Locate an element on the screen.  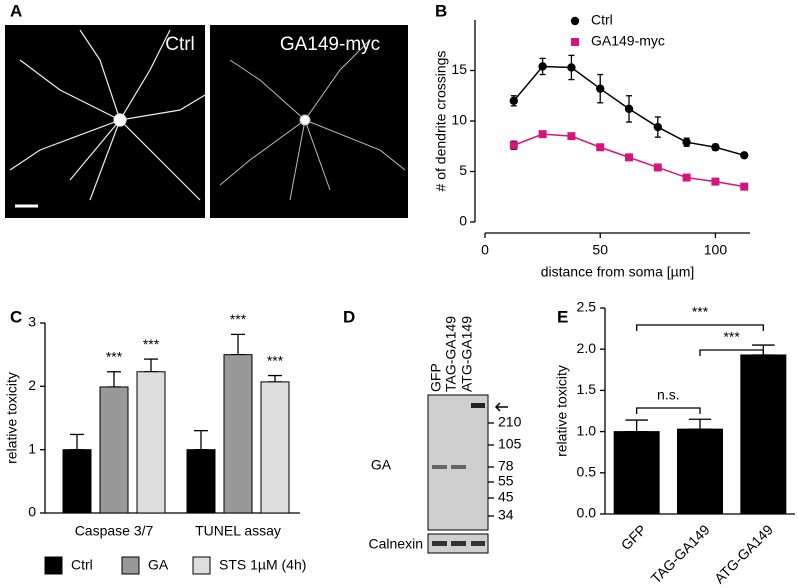
panel-label: B is located at coordinates (441, 10).